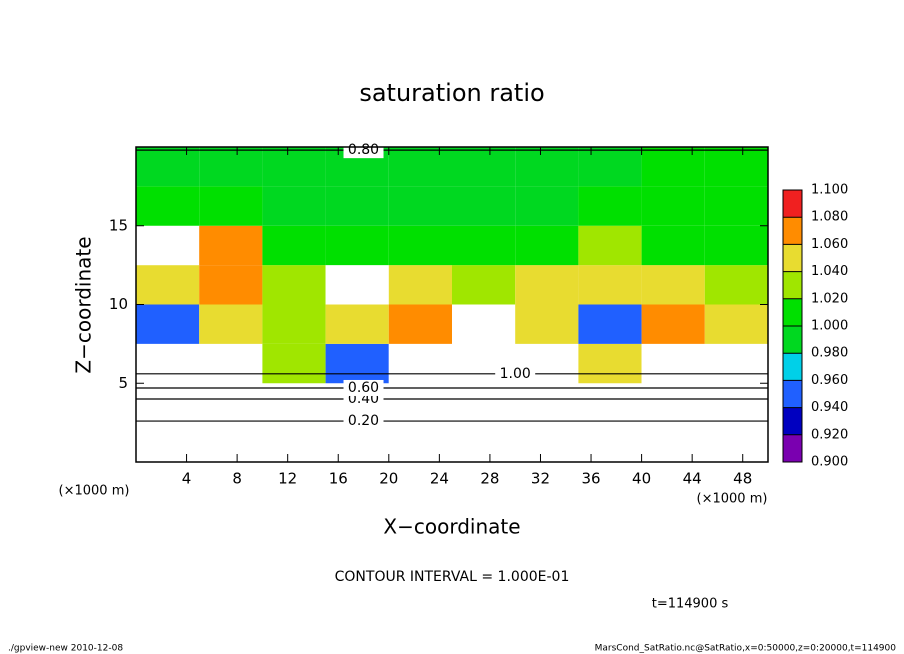 The height and width of the screenshot is (654, 904). What do you see at coordinates (451, 527) in the screenshot?
I see `x-axis-label: X−coordinate` at bounding box center [451, 527].